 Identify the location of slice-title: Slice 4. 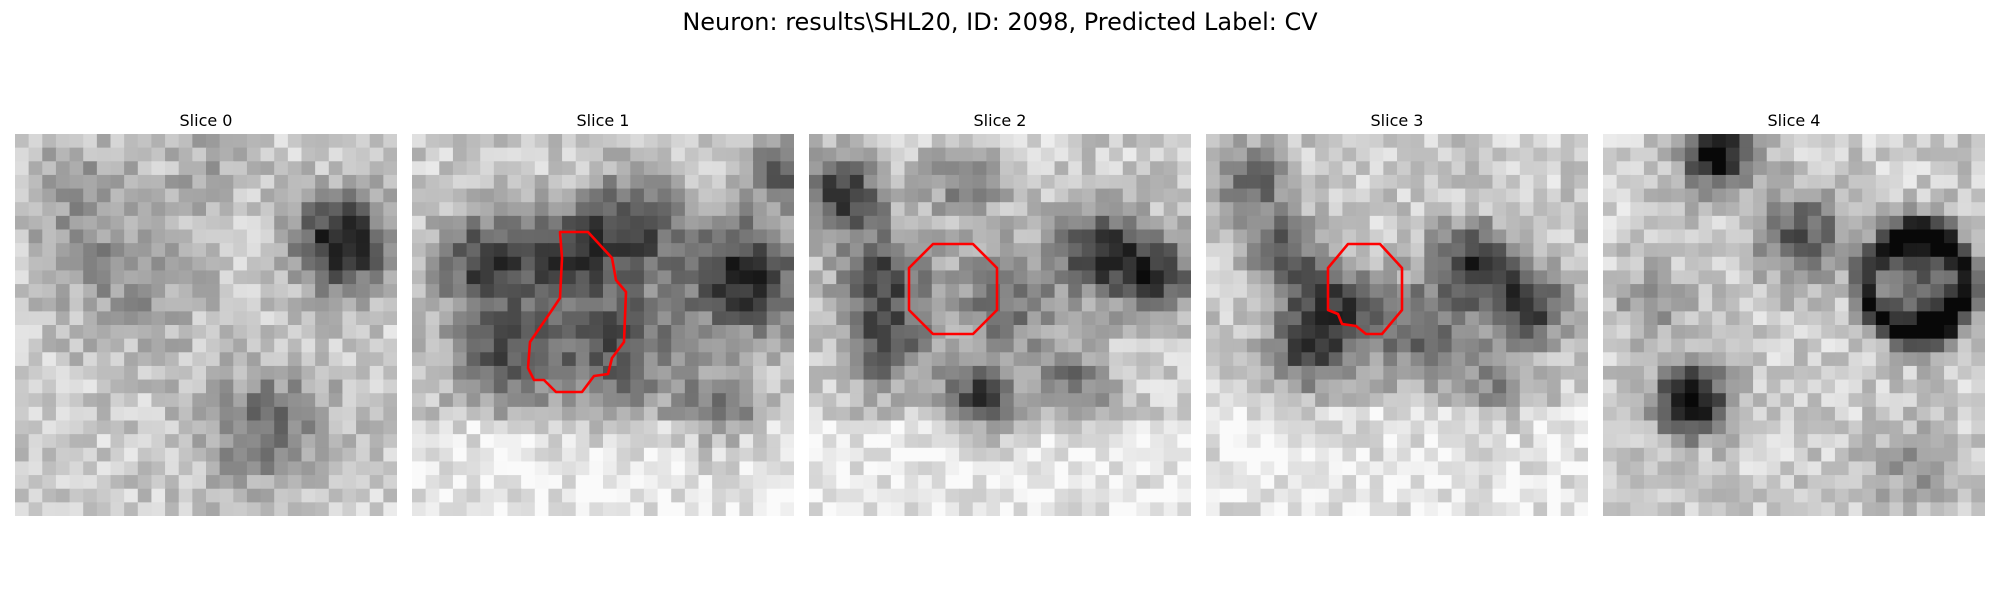
(1794, 121).